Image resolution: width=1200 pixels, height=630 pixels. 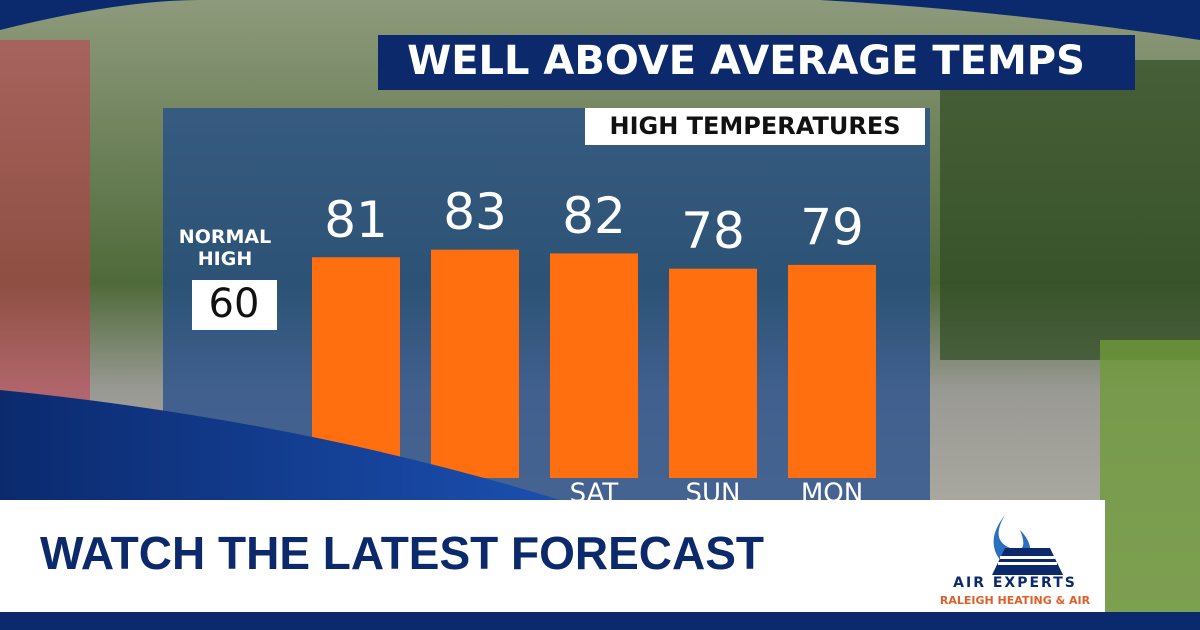 What do you see at coordinates (1150, 485) in the screenshot?
I see `grass` at bounding box center [1150, 485].